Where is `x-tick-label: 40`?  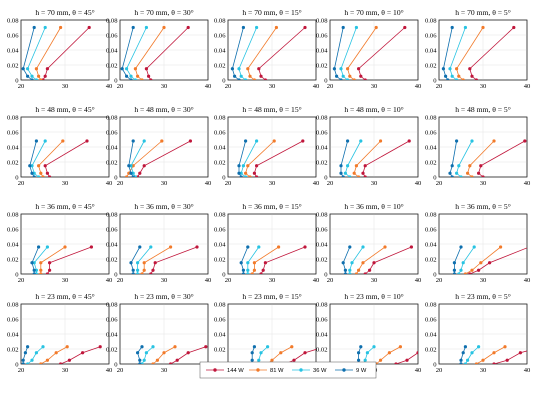
x-tick-label: 40 is located at coordinates (208, 183).